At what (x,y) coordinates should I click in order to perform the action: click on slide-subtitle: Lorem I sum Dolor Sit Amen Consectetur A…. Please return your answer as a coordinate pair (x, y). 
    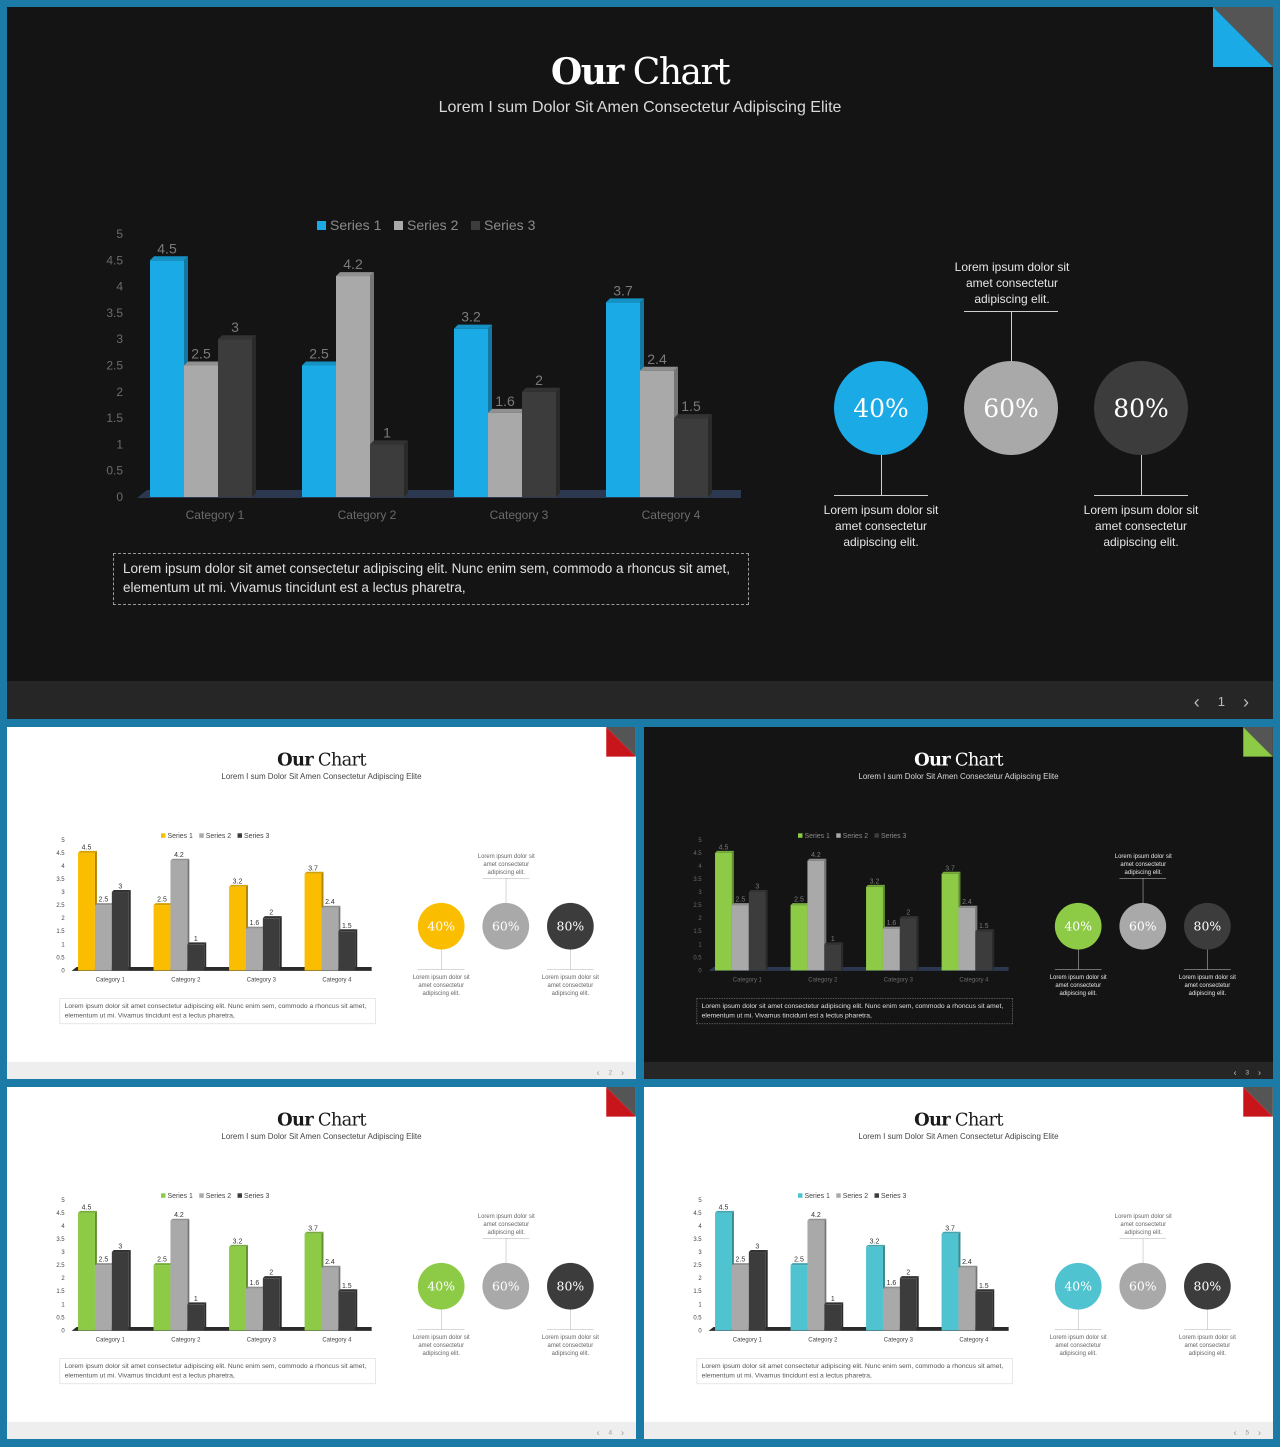
    Looking at the image, I should click on (958, 777).